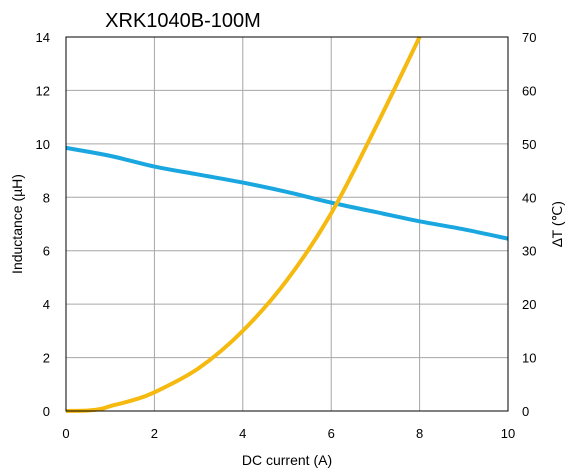 Image resolution: width=571 pixels, height=472 pixels. I want to click on y2-tick-label: 60, so click(529, 90).